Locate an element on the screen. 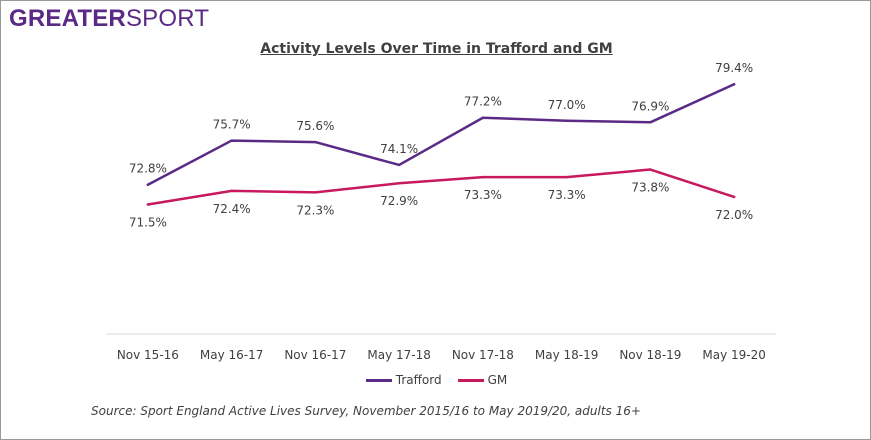 This screenshot has height=440, width=871. legend-item-trafford: Trafford is located at coordinates (403, 380).